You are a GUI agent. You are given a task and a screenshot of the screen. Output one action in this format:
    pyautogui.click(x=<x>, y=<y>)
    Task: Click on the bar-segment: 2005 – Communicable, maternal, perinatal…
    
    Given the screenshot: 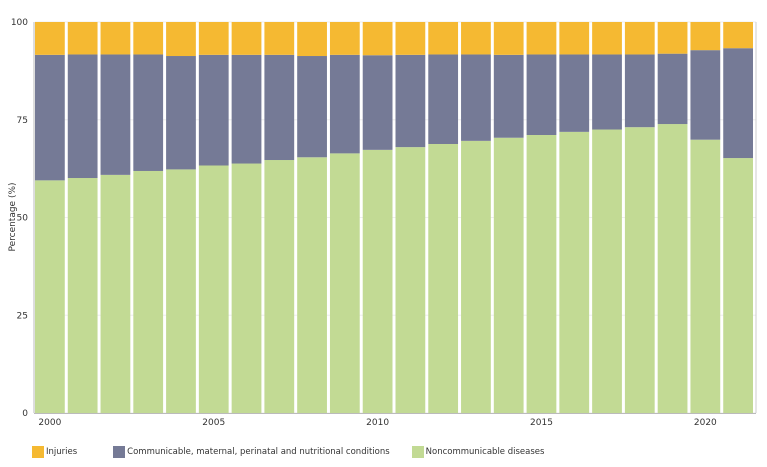 What is the action you would take?
    pyautogui.click(x=213, y=110)
    